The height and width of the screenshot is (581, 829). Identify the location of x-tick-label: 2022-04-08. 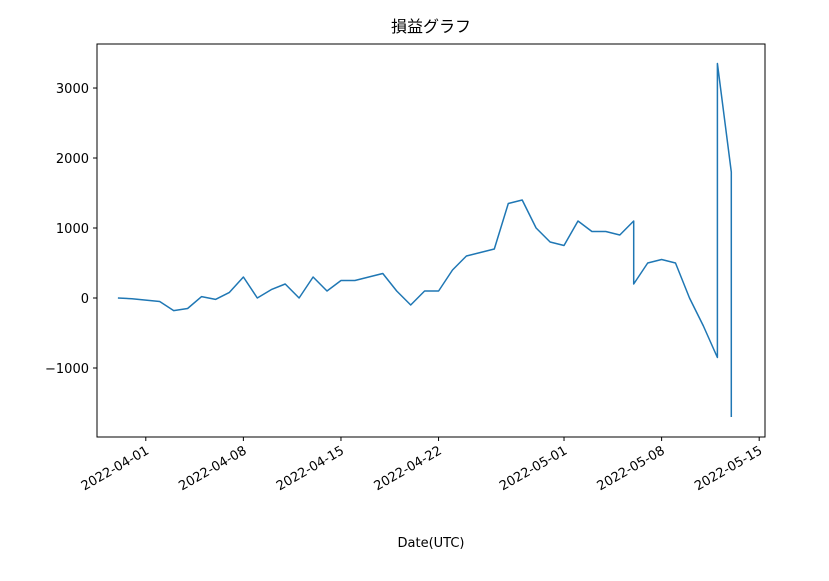
(212, 468).